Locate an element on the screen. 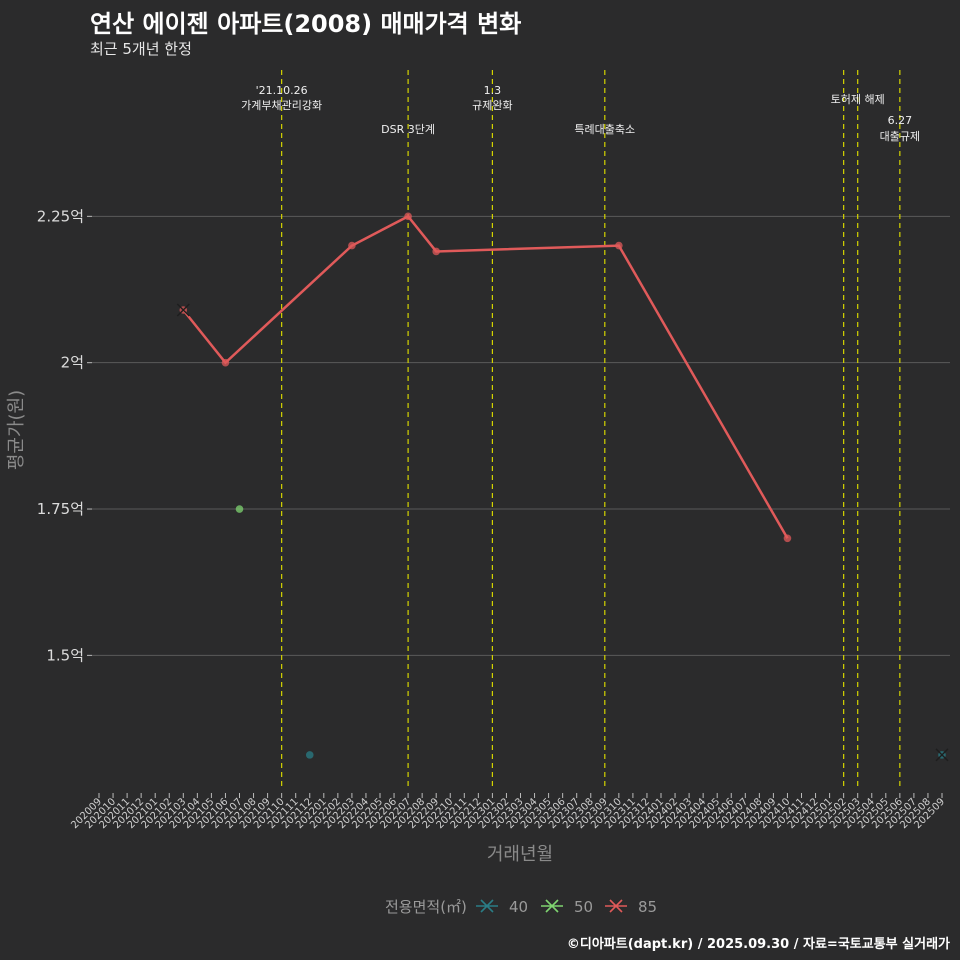  event-label: 가계부채관리강화 is located at coordinates (281, 105).